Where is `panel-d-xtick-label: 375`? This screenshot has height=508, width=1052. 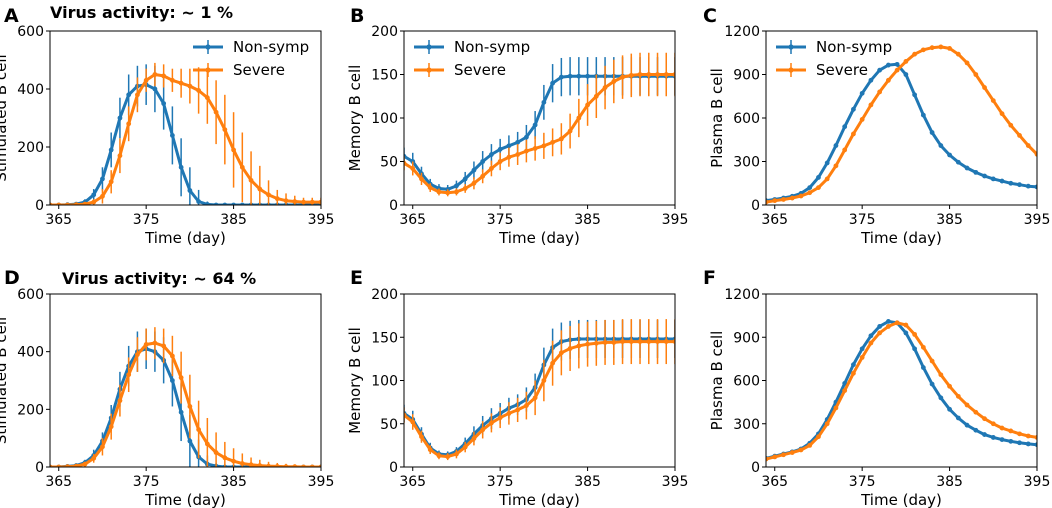
panel-d-xtick-label: 375 is located at coordinates (146, 482).